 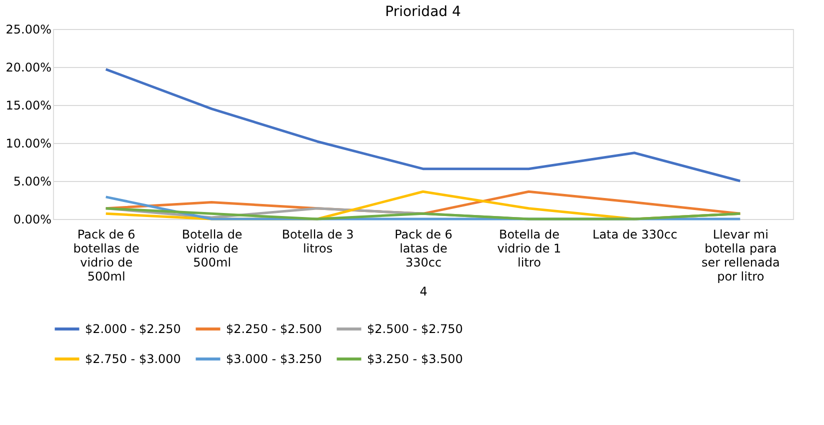 What do you see at coordinates (415, 329) in the screenshot?
I see `legend-label: $2.500 - $2.750` at bounding box center [415, 329].